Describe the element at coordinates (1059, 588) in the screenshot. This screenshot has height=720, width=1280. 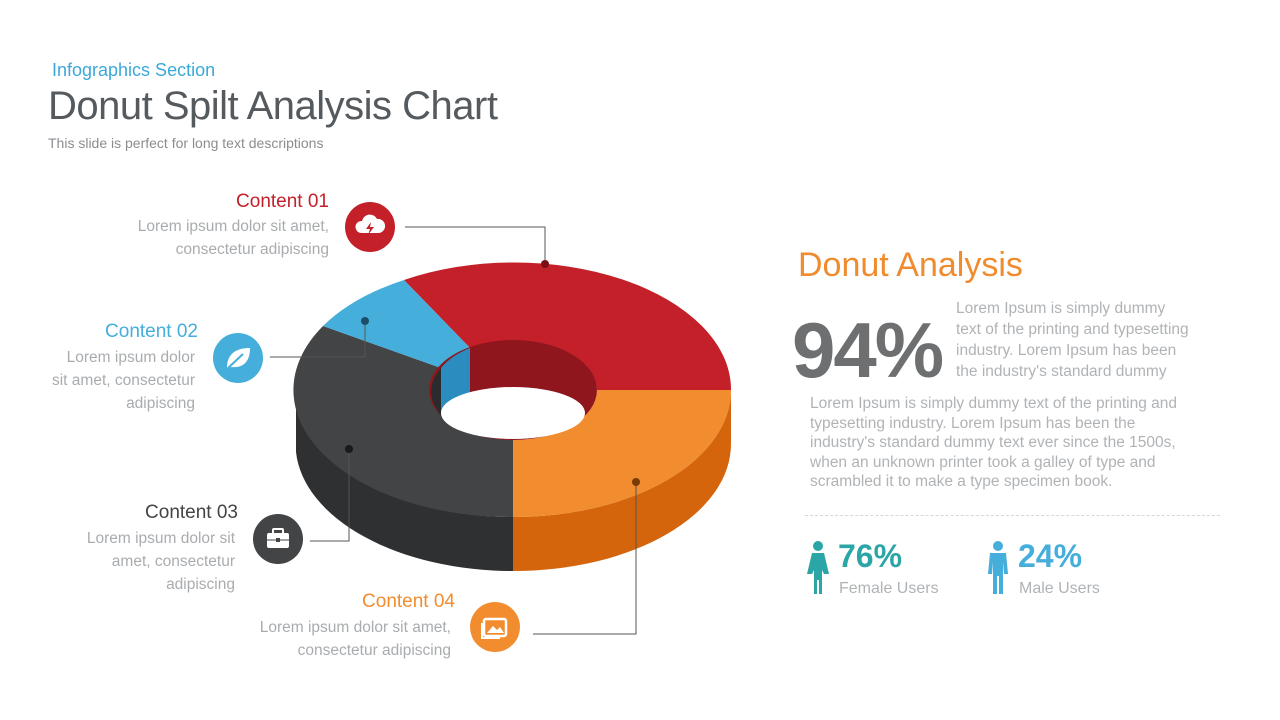
I see `male-users-label: Male Users` at that location.